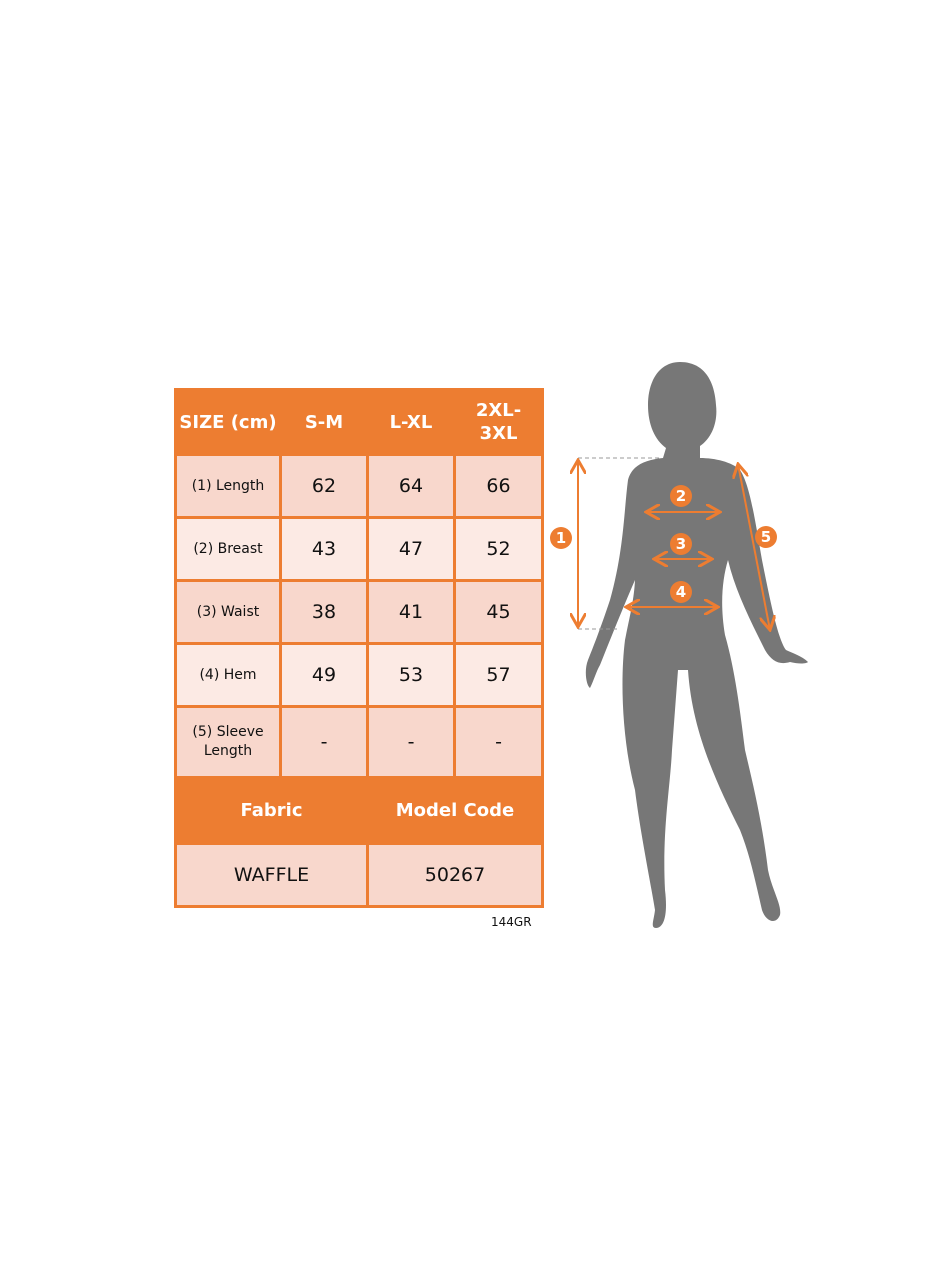  I want to click on cell-value: 38, so click(324, 612).